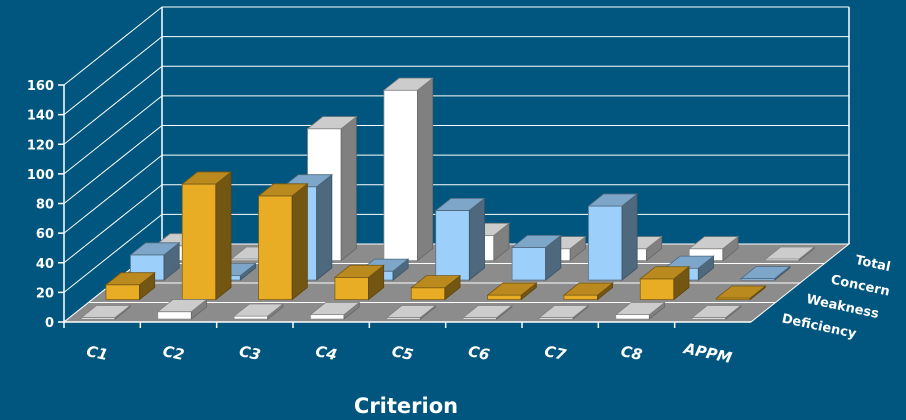 This screenshot has width=906, height=420. Describe the element at coordinates (97, 353) in the screenshot. I see `x-tick-label: C1` at that location.